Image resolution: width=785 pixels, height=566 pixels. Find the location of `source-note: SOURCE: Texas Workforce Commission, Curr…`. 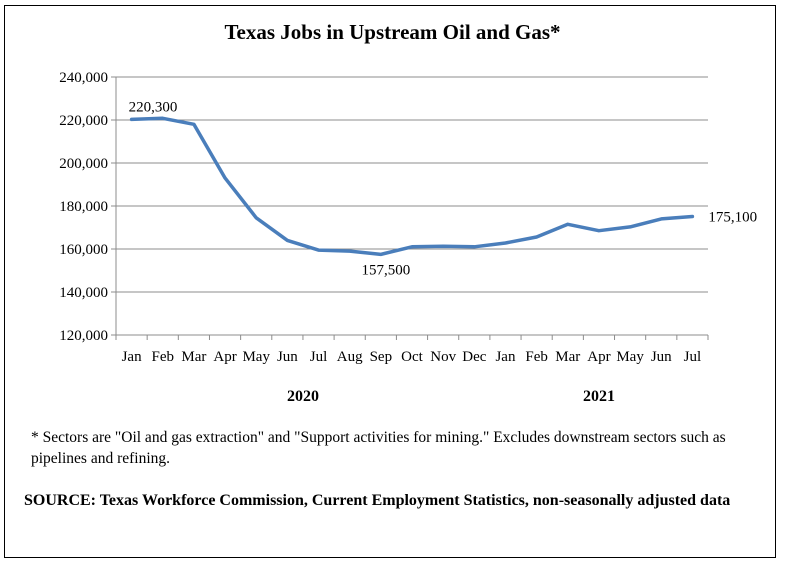

source-note: SOURCE: Texas Workforce Commission, Curr… is located at coordinates (377, 500).